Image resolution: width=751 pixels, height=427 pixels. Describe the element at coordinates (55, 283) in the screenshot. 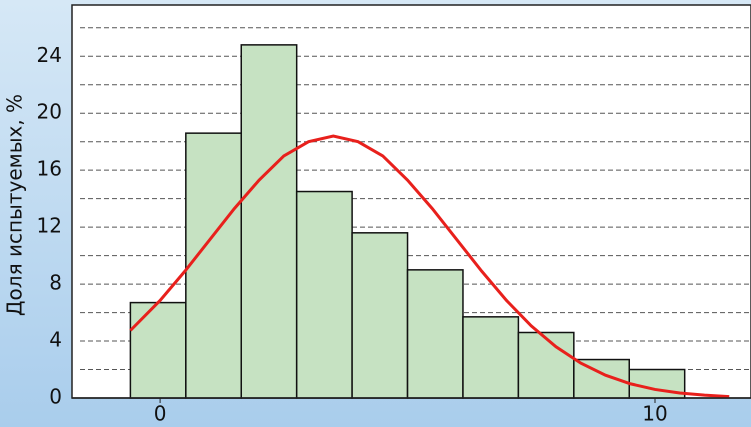

I see `y-tick-label: 8` at that location.